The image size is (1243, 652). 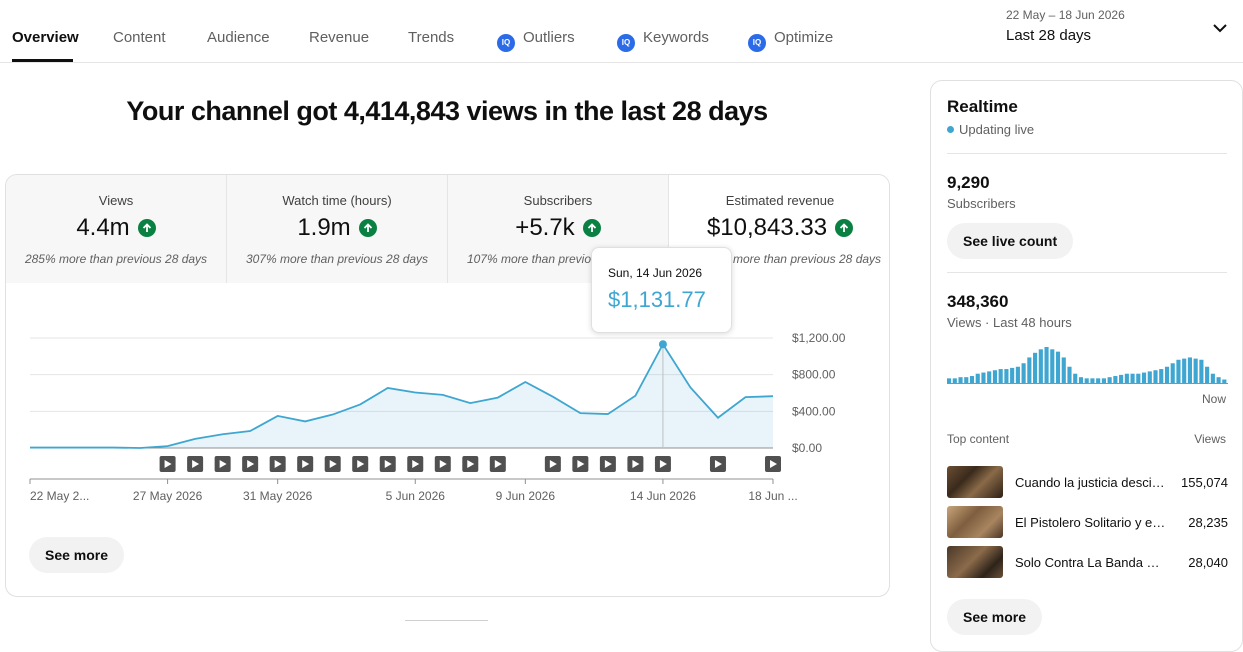 I want to click on see-live-count-button: See live count, so click(x=1010, y=241).